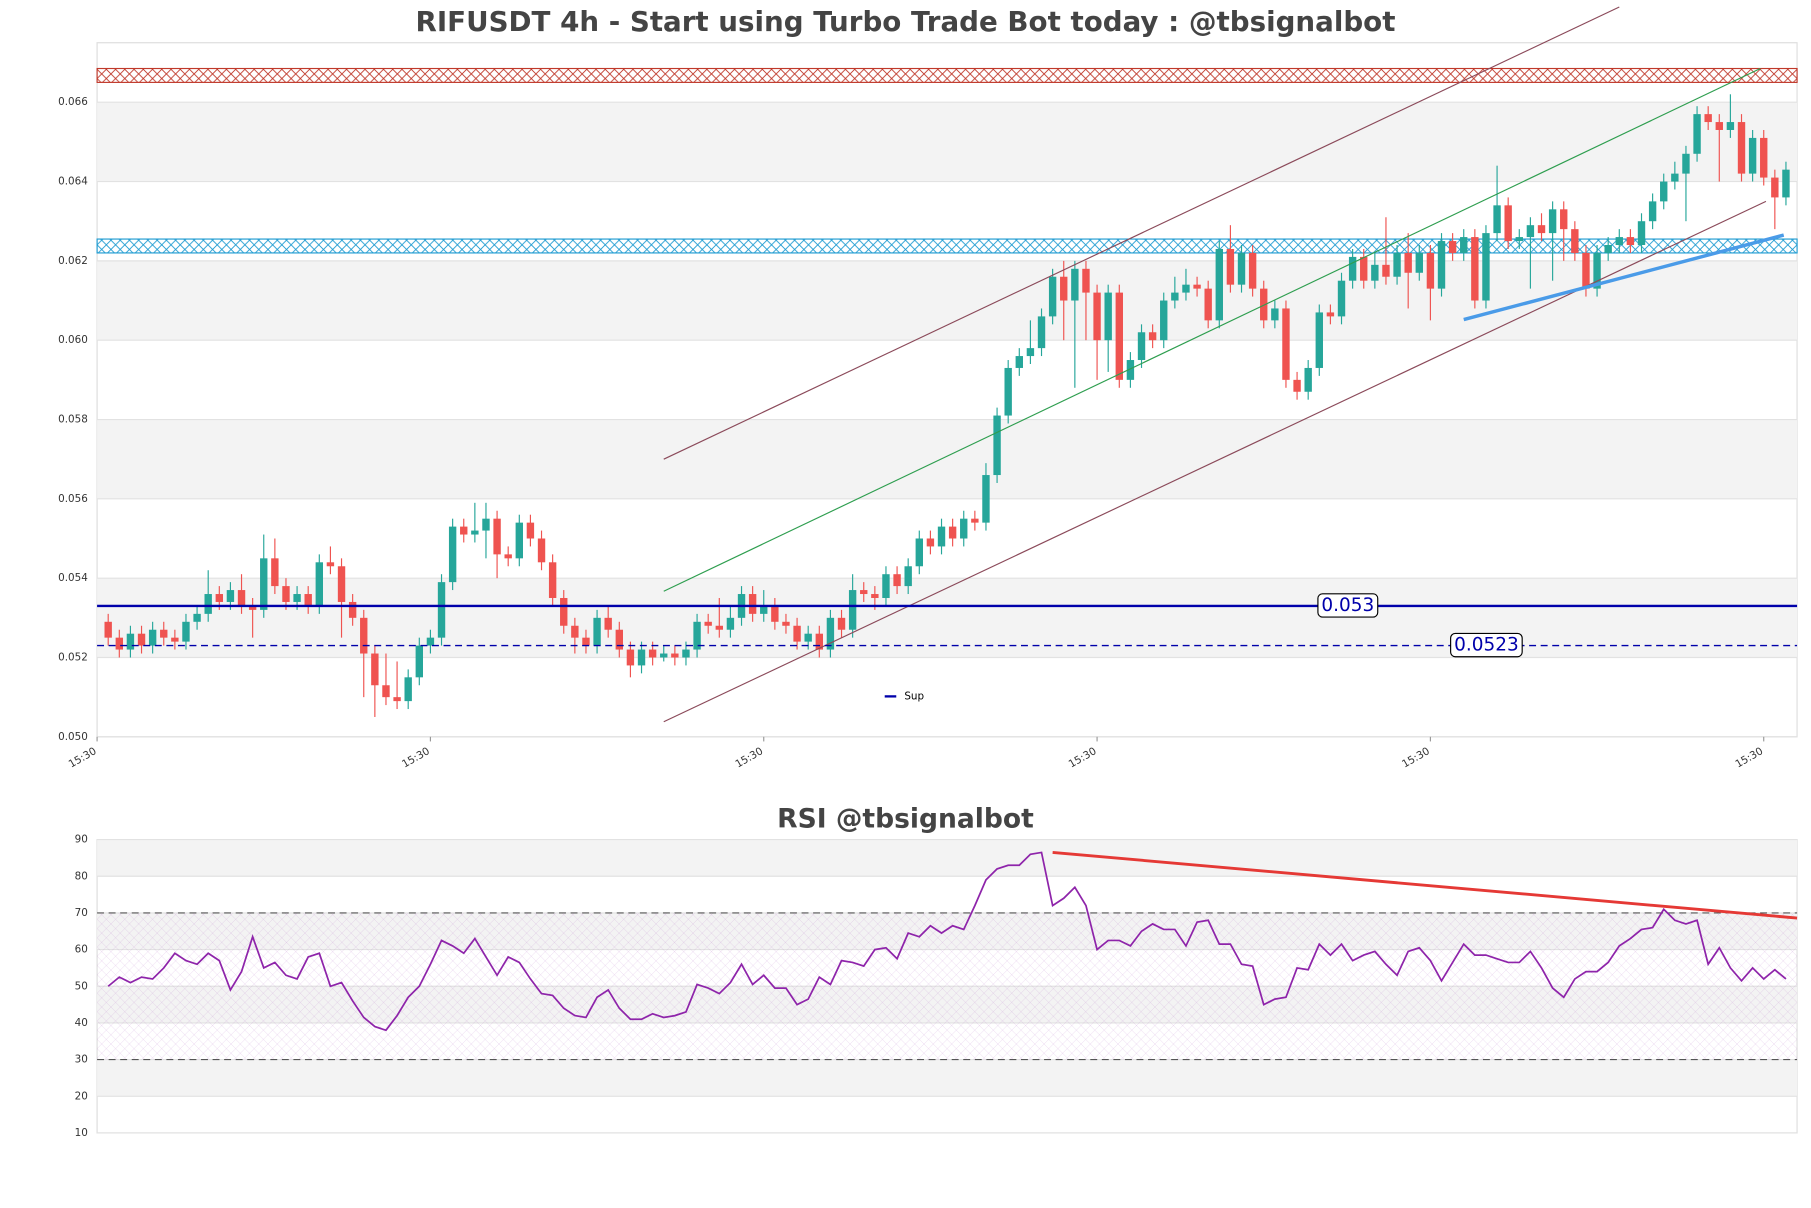  Describe the element at coordinates (1083, 757) in the screenshot. I see `x-tick-label: 15:30` at that location.